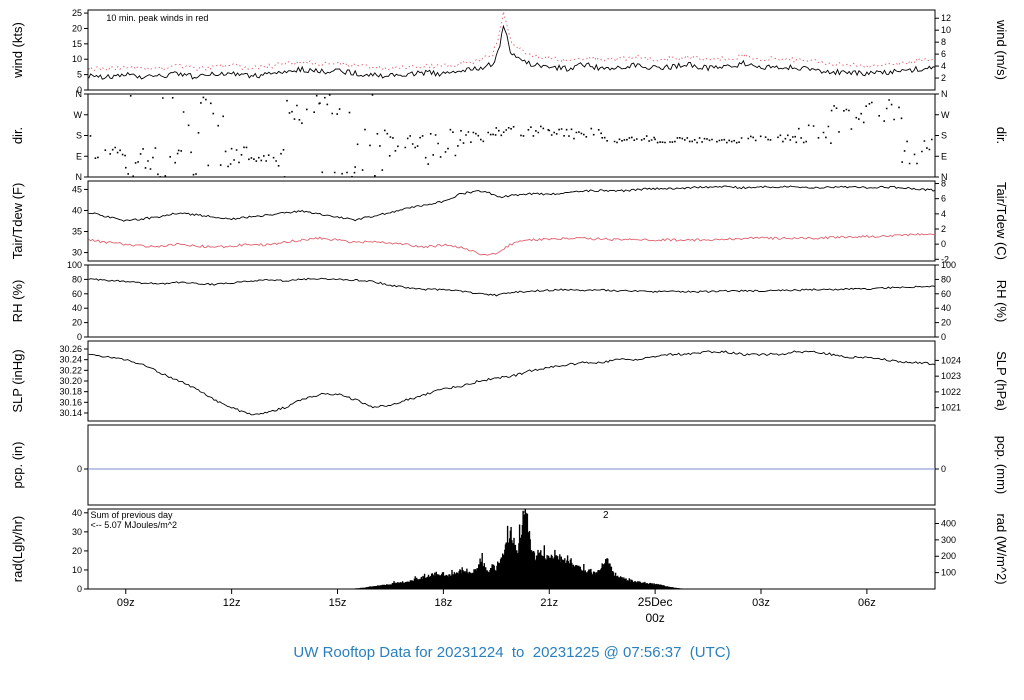 The height and width of the screenshot is (700, 1024). What do you see at coordinates (77, 570) in the screenshot?
I see `rad-left-tick-label: 10` at bounding box center [77, 570].